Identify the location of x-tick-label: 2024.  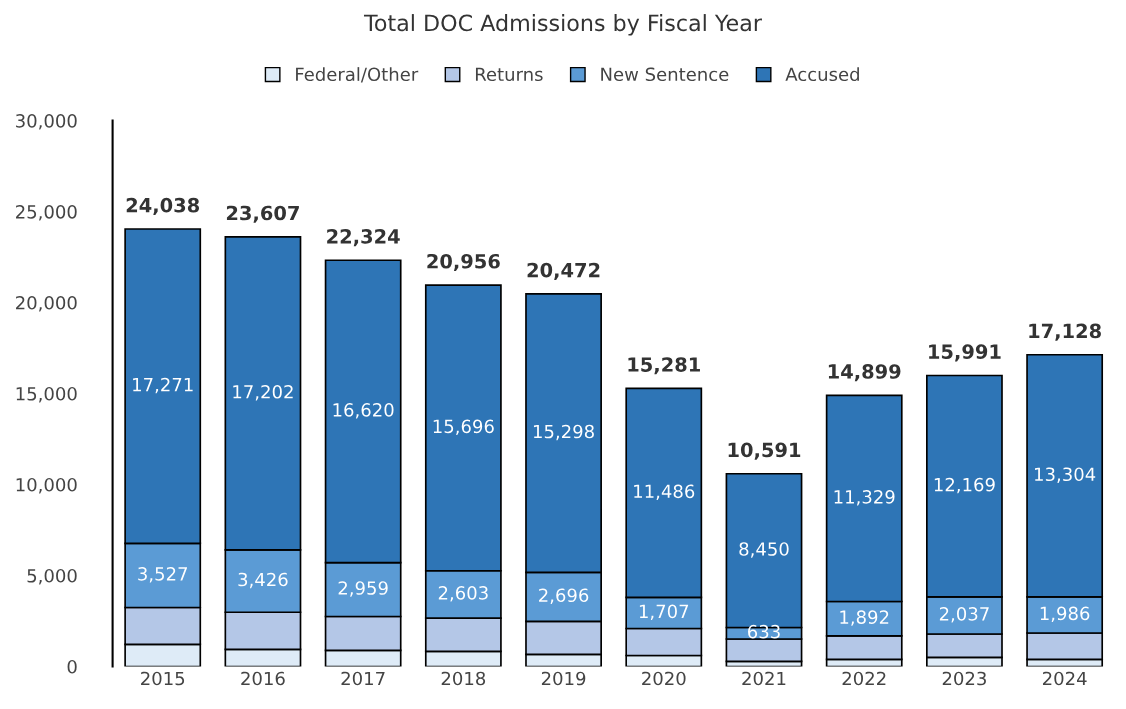
(1064, 678).